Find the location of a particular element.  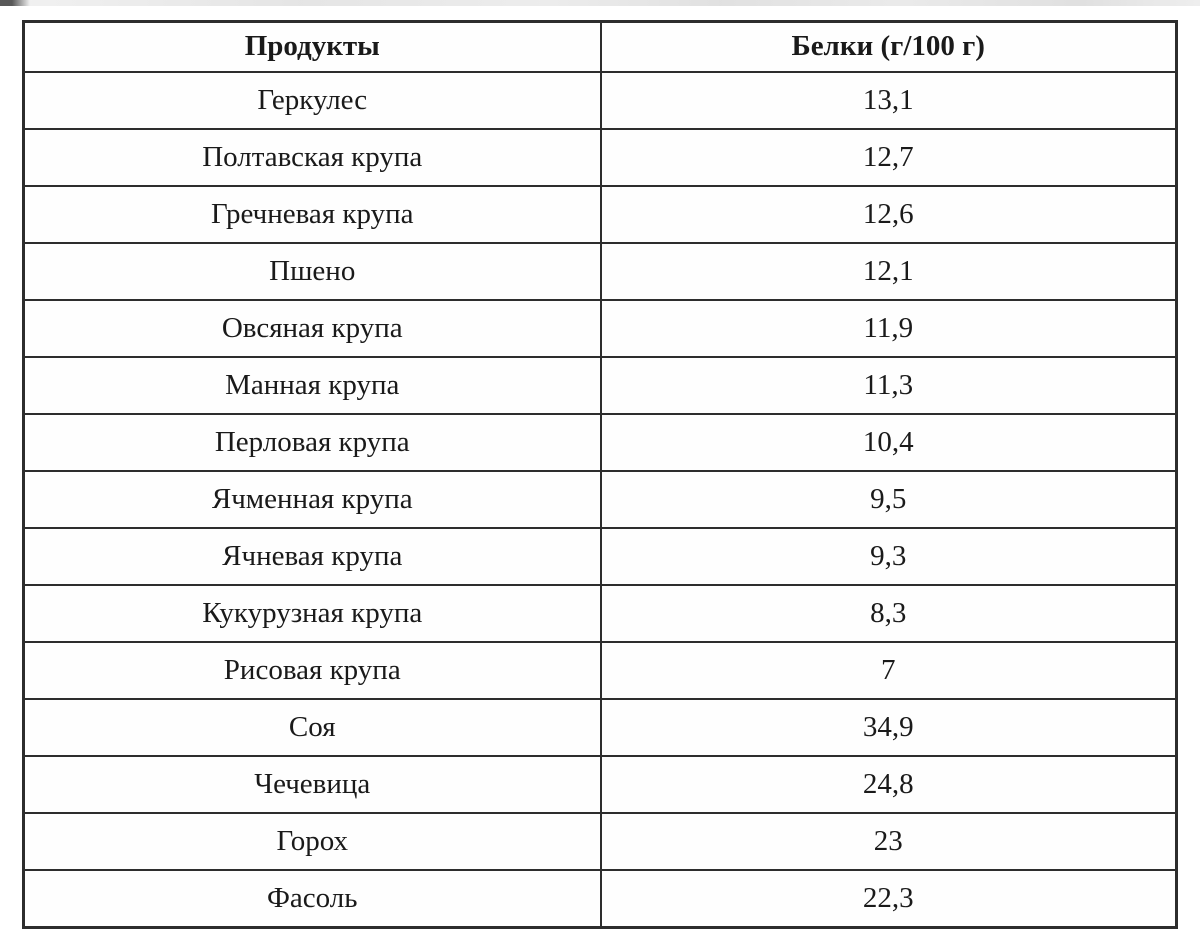

table-row: Овсяная крупа 11,9 is located at coordinates (600, 328).